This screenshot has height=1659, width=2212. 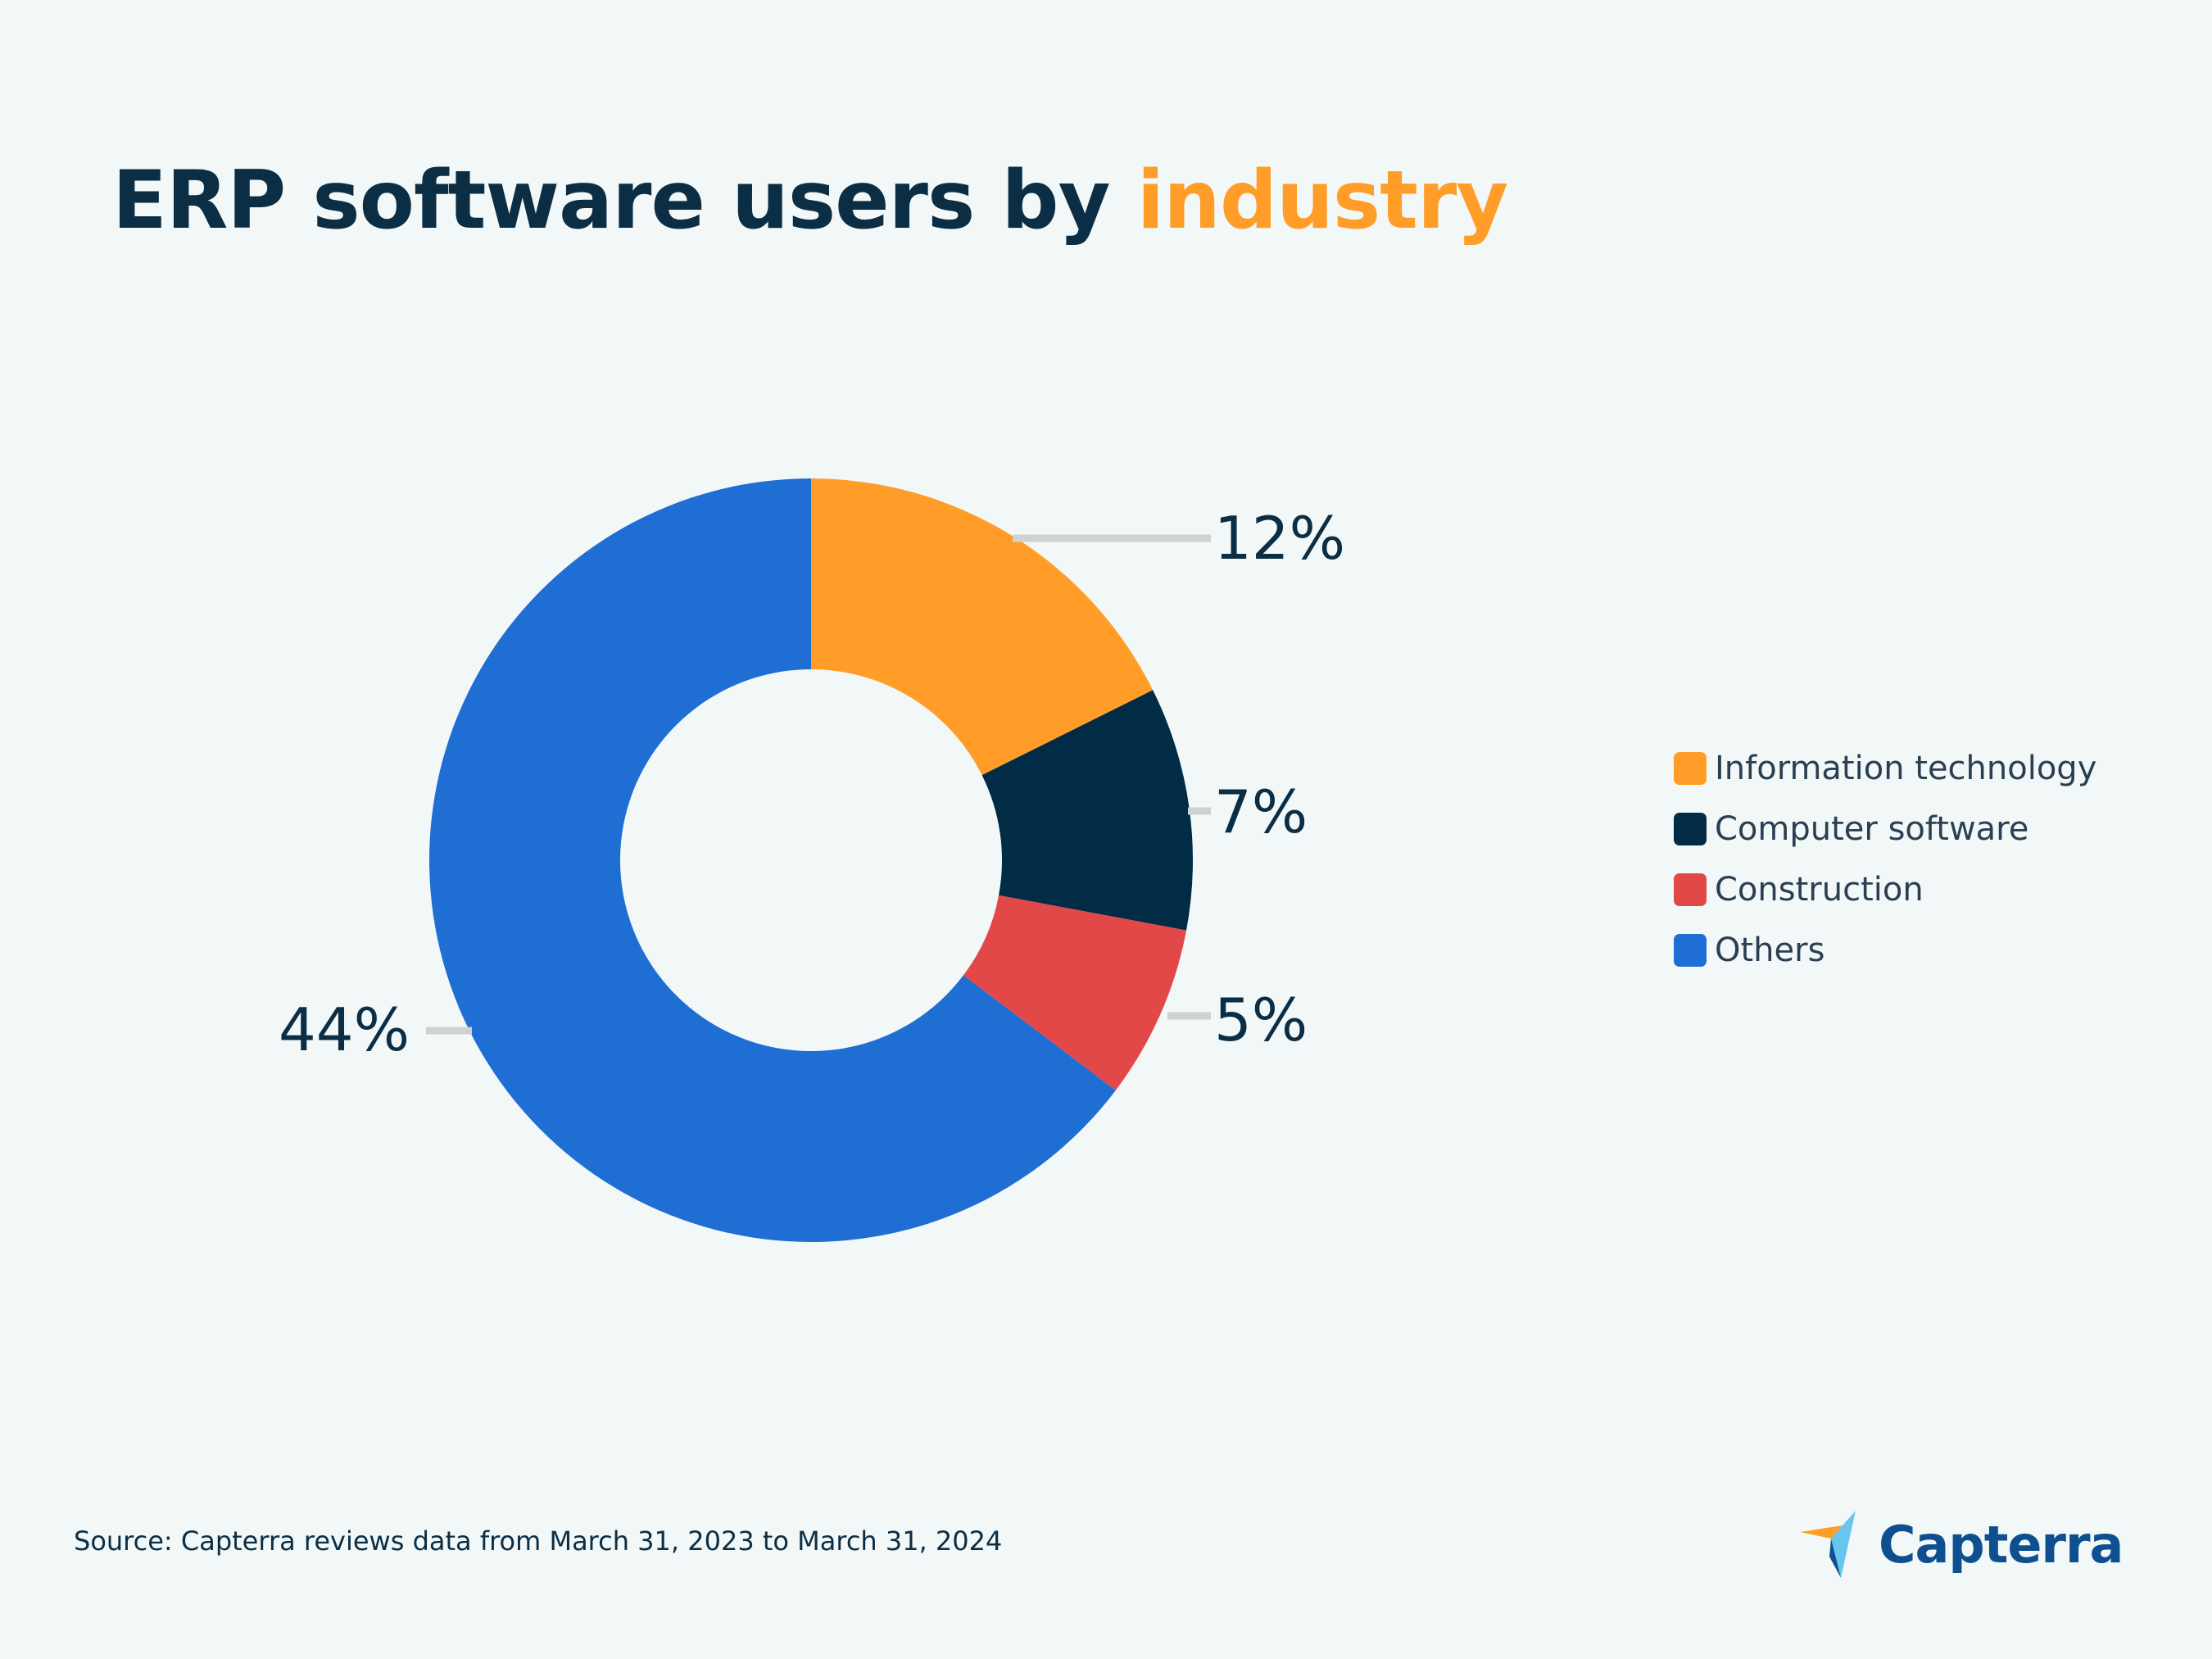 What do you see at coordinates (1087, 810) in the screenshot?
I see `slice-computer-software` at bounding box center [1087, 810].